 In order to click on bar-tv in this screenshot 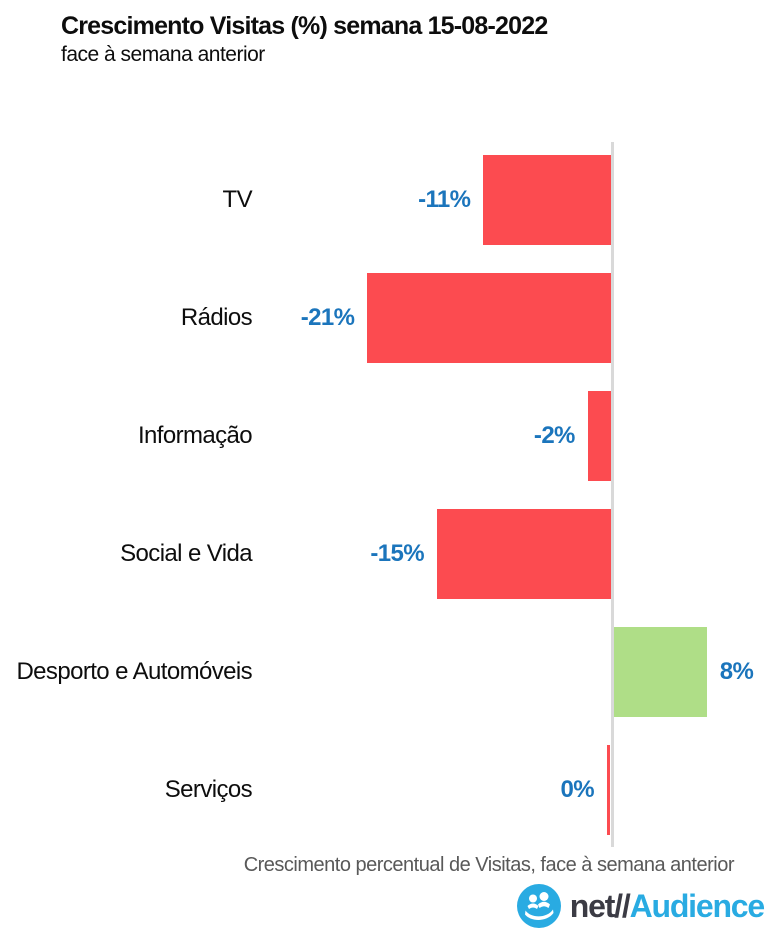, I will do `click(547, 200)`.